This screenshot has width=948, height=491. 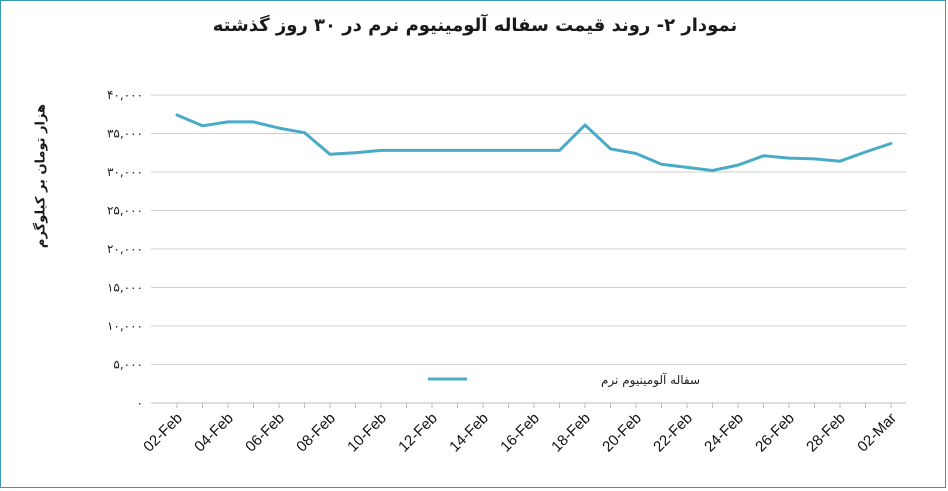 What do you see at coordinates (214, 433) in the screenshot?
I see `x-tick-label: 04-Feb` at bounding box center [214, 433].